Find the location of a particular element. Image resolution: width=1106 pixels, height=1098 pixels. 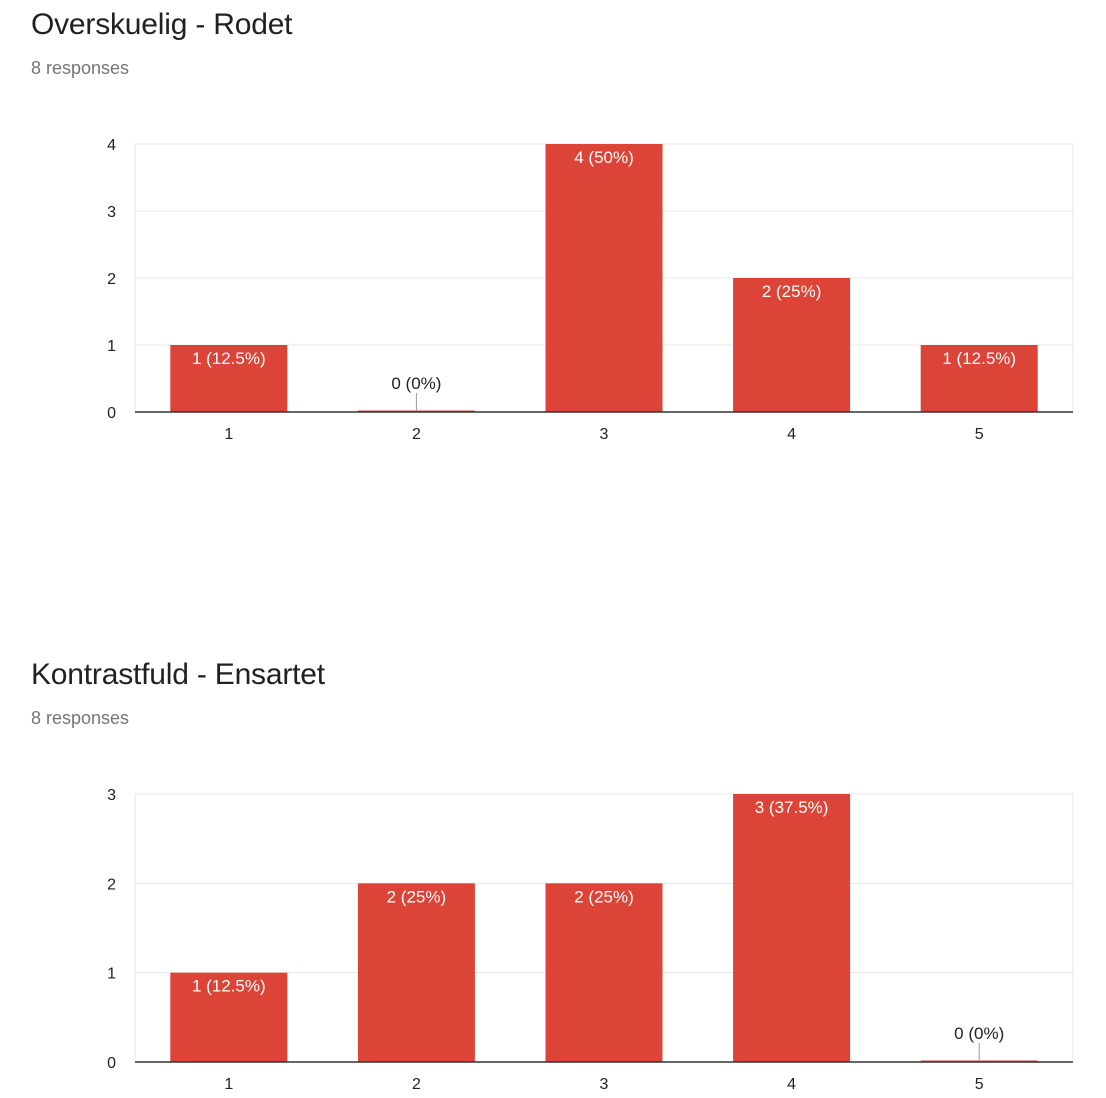

y-tick-label: 4 is located at coordinates (111, 145).